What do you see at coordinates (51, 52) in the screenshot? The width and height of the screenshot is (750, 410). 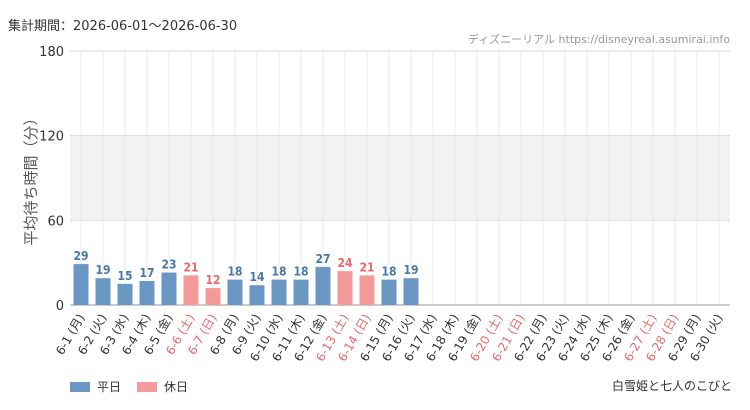 I see `y-tick-label: 180` at bounding box center [51, 52].